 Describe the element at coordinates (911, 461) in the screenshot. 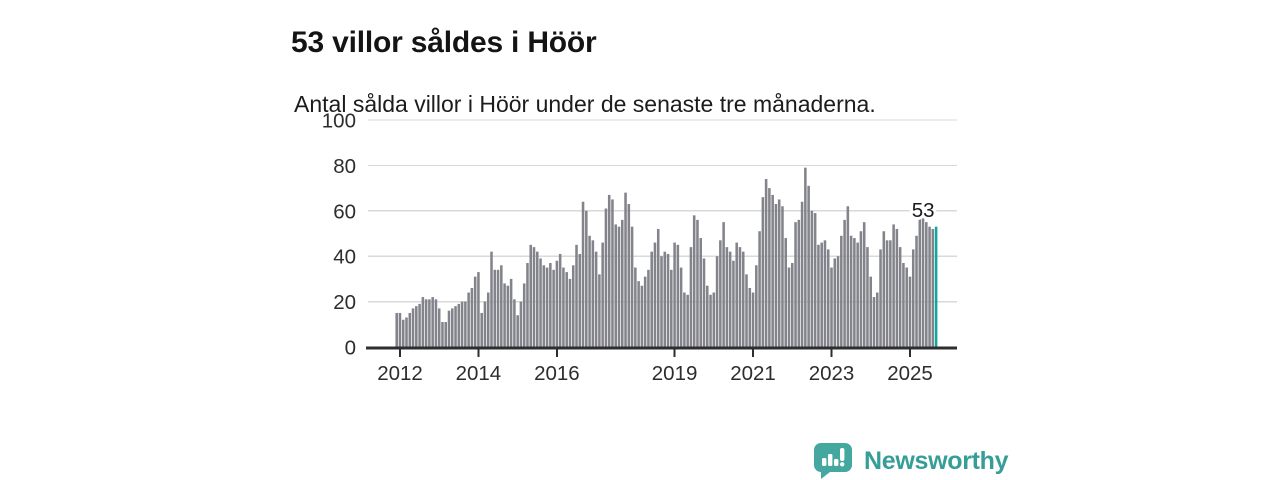

I see `newsworthy-logo: Newsworthy` at that location.